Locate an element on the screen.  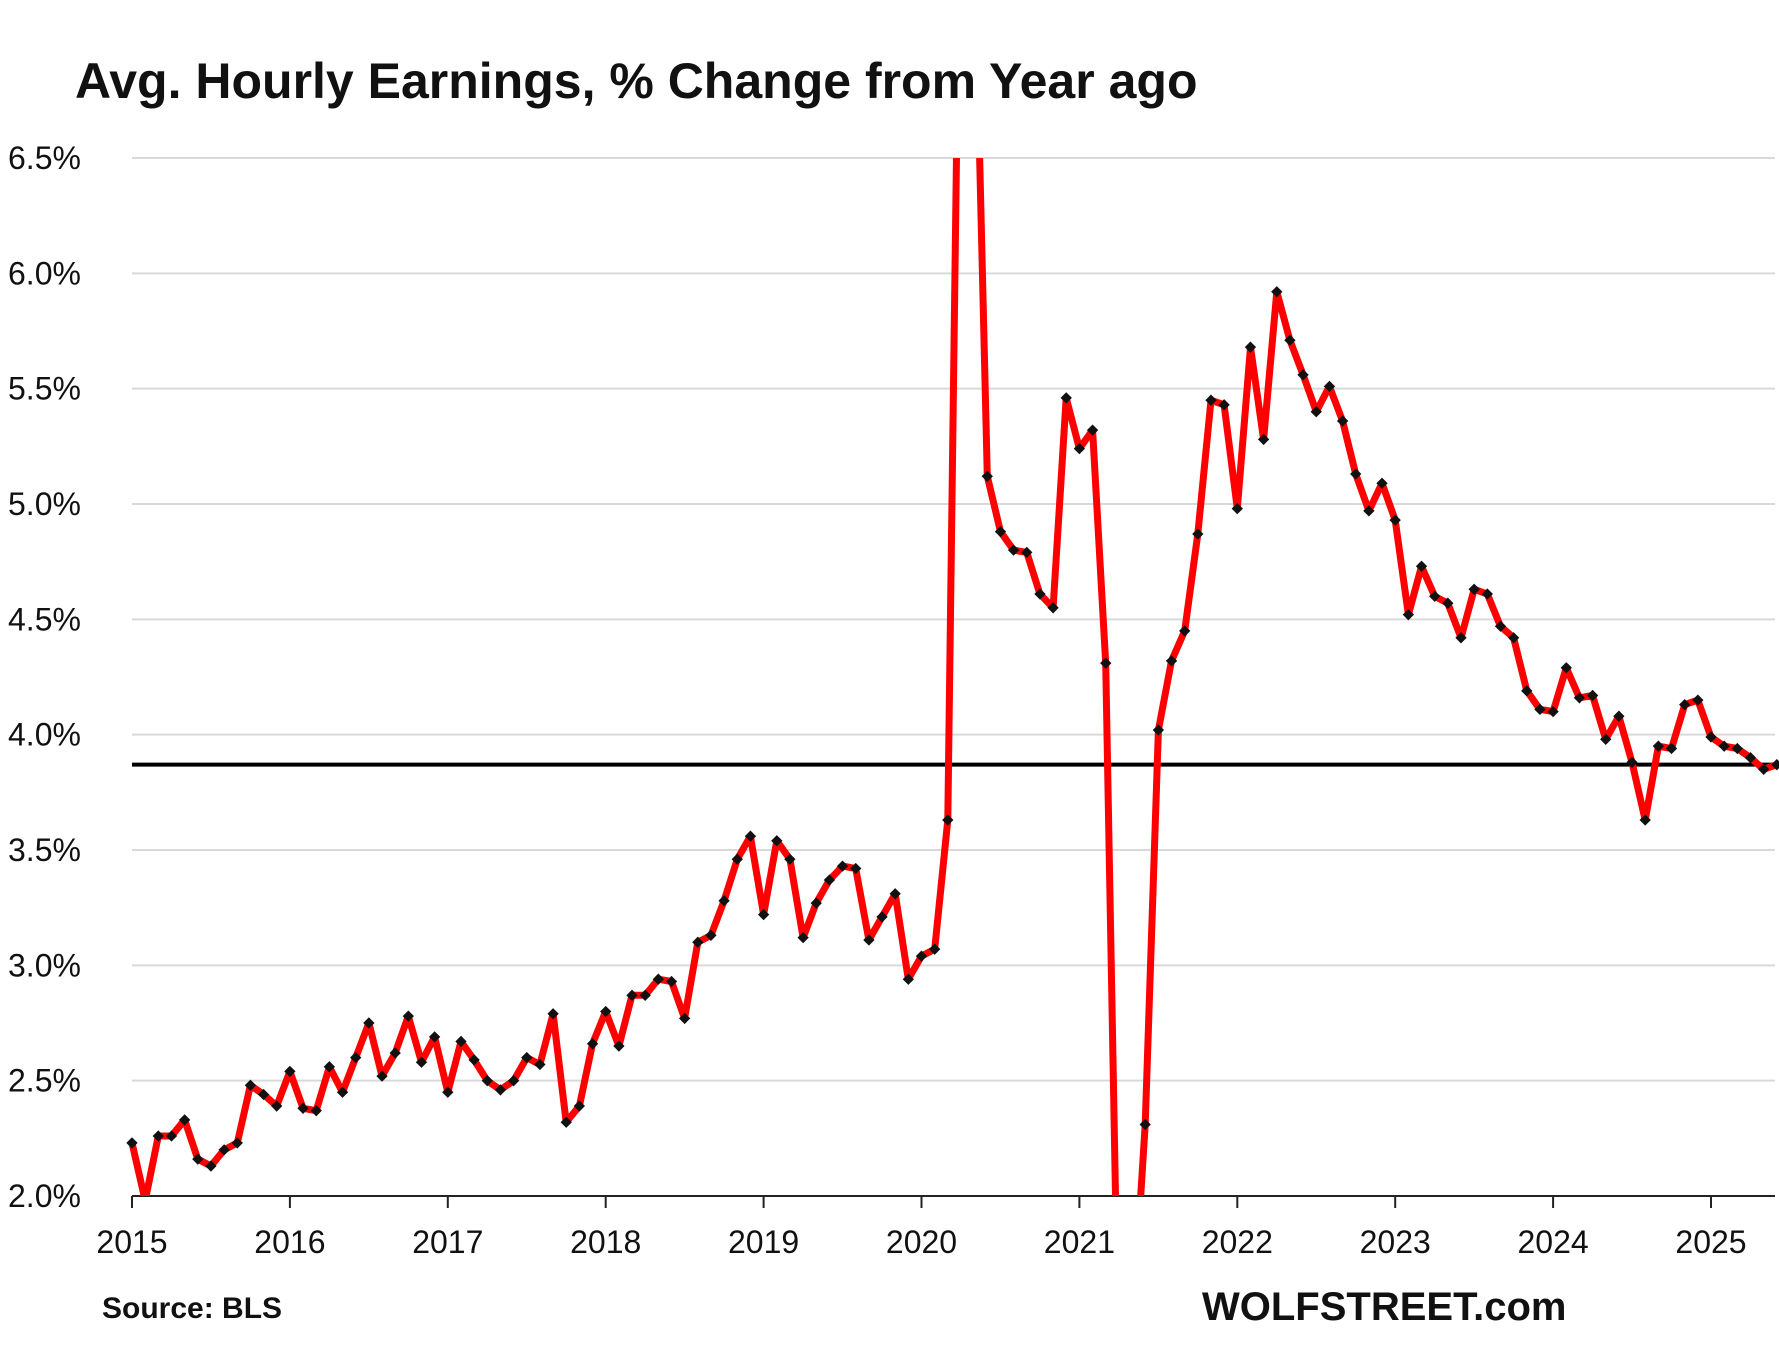
y-tick-label: 6.5% is located at coordinates (44, 158).